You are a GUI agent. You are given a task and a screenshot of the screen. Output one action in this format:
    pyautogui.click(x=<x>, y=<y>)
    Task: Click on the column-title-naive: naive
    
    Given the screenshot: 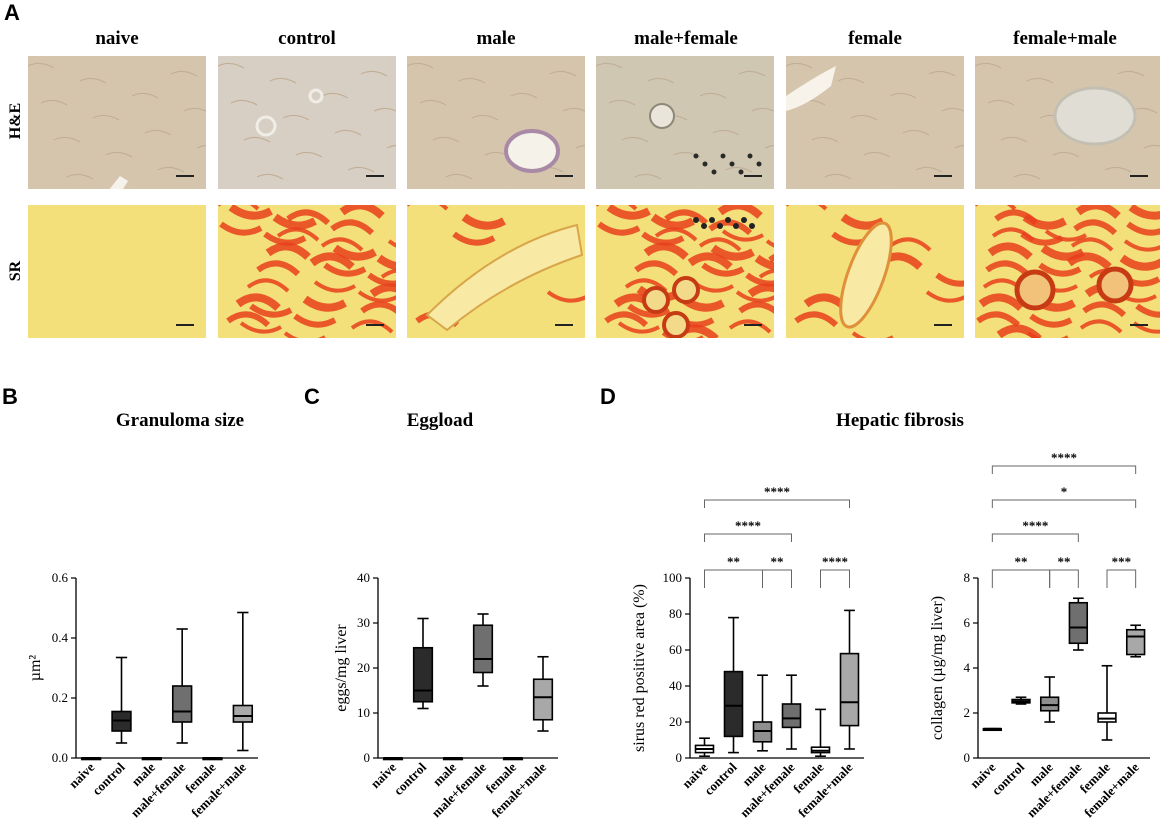 What is the action you would take?
    pyautogui.click(x=117, y=38)
    